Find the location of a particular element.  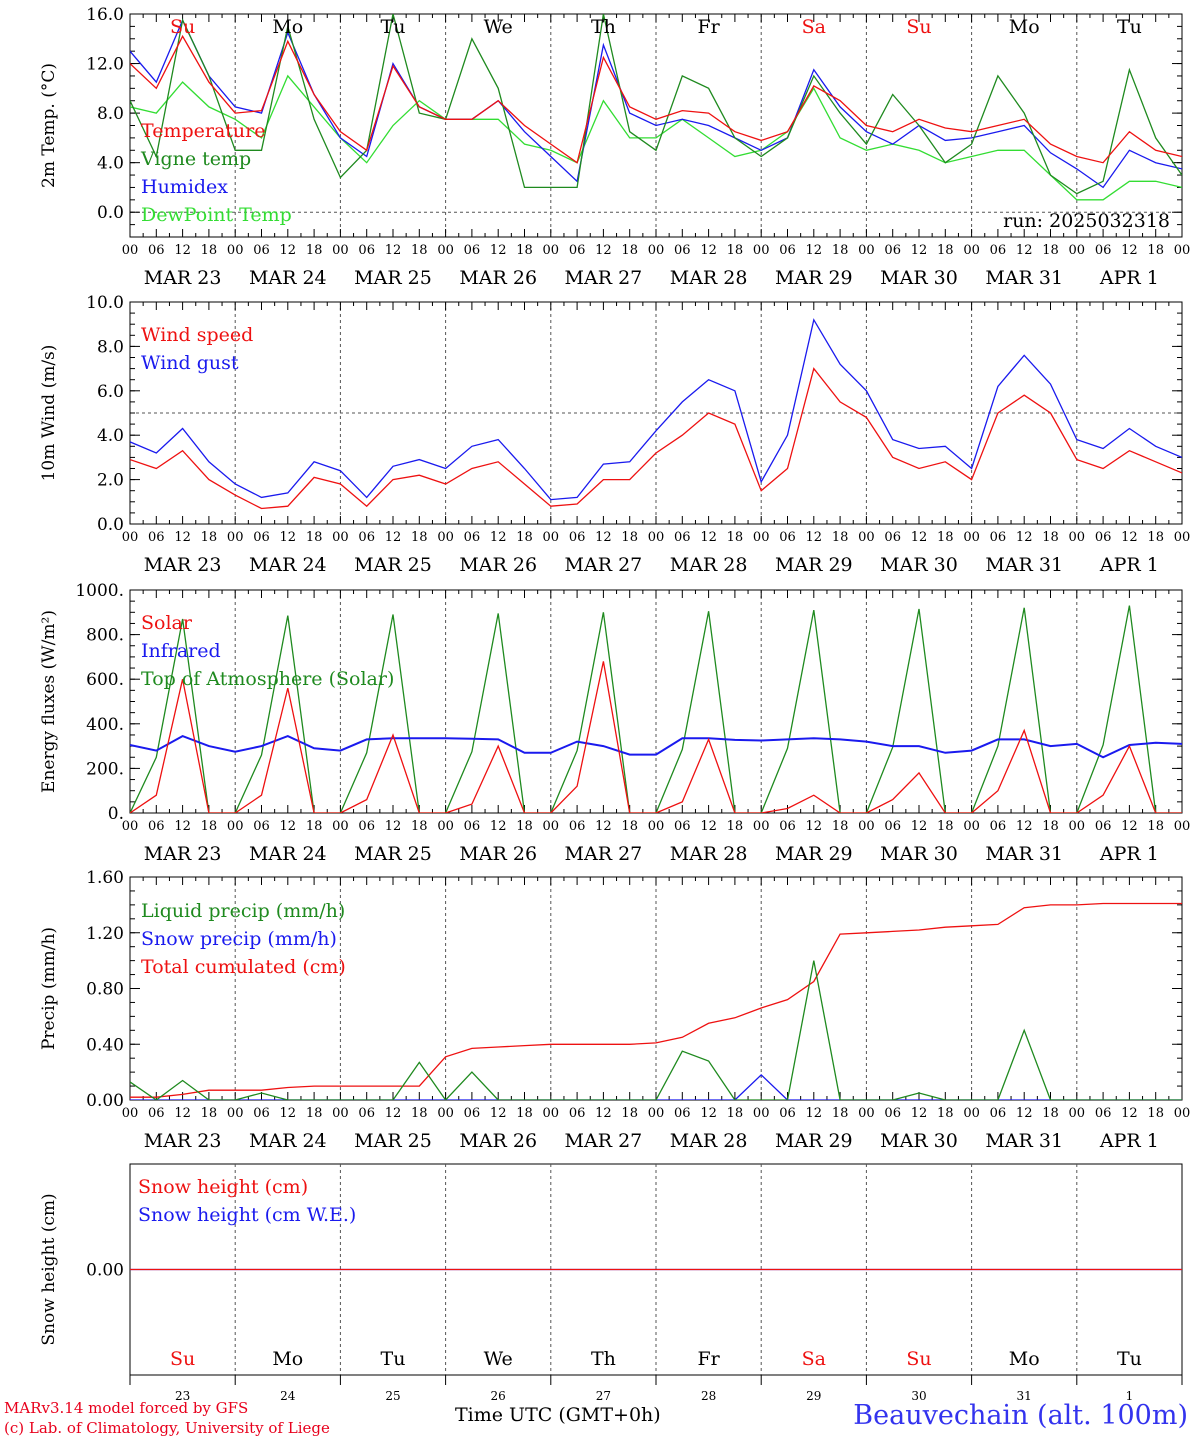

y-tick-label: 6.0 is located at coordinates (110, 392).